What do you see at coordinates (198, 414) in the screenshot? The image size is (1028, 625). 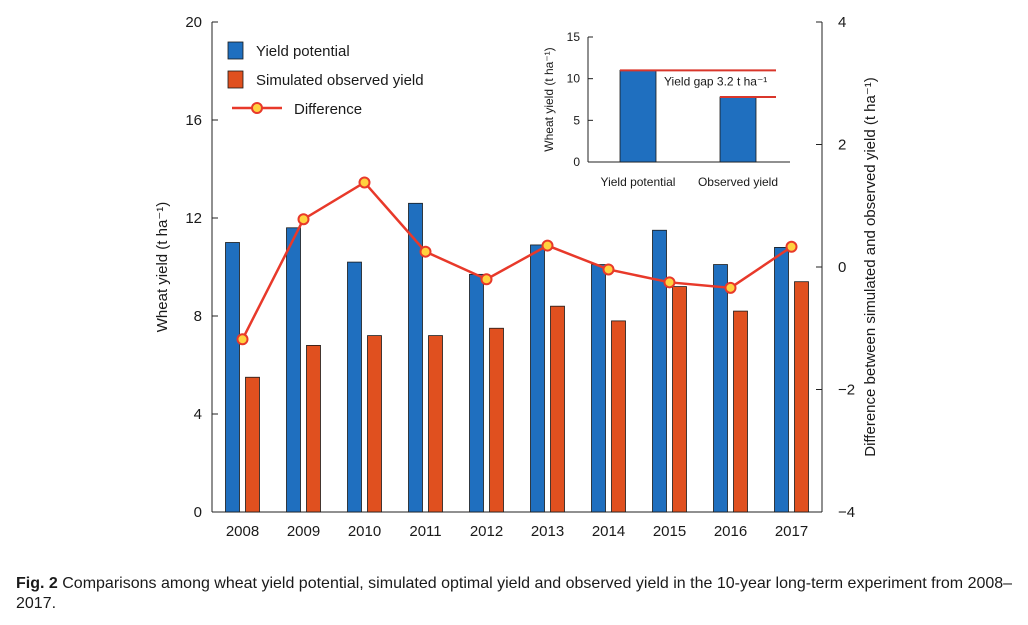 I see `y-tick-label: 4` at bounding box center [198, 414].